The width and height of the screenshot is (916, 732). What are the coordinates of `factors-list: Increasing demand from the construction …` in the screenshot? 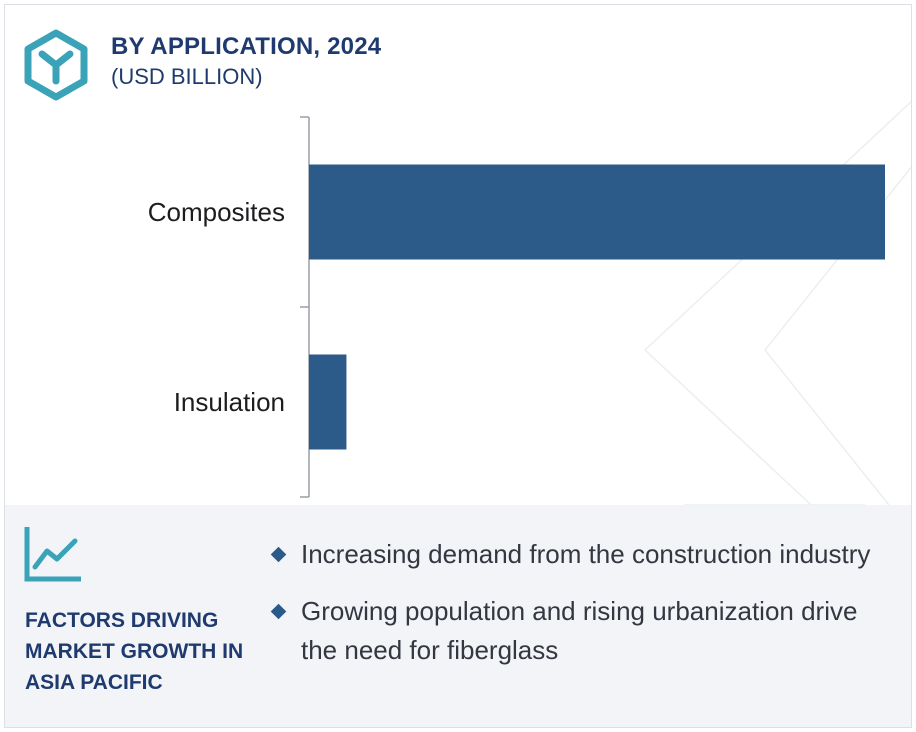 It's located at (582, 611).